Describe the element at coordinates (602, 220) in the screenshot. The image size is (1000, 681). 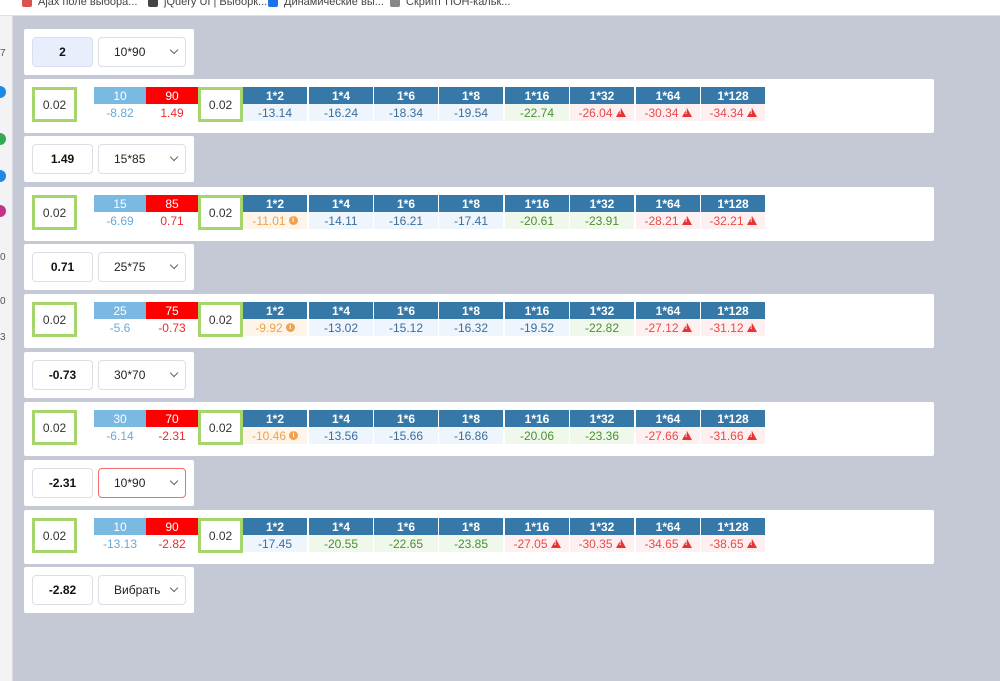
I see `multiplier-value-row: -23.91` at that location.